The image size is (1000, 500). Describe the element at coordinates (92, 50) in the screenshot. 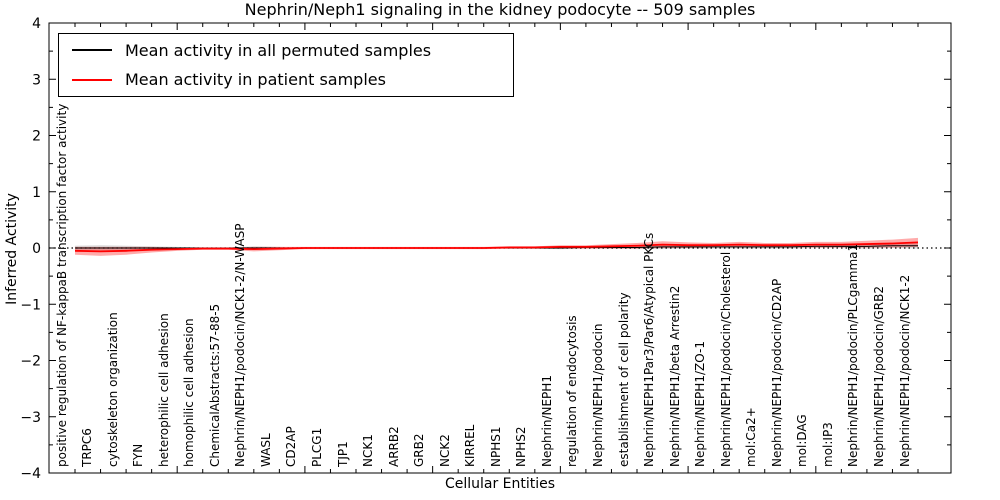

I see `legend-line-black` at that location.